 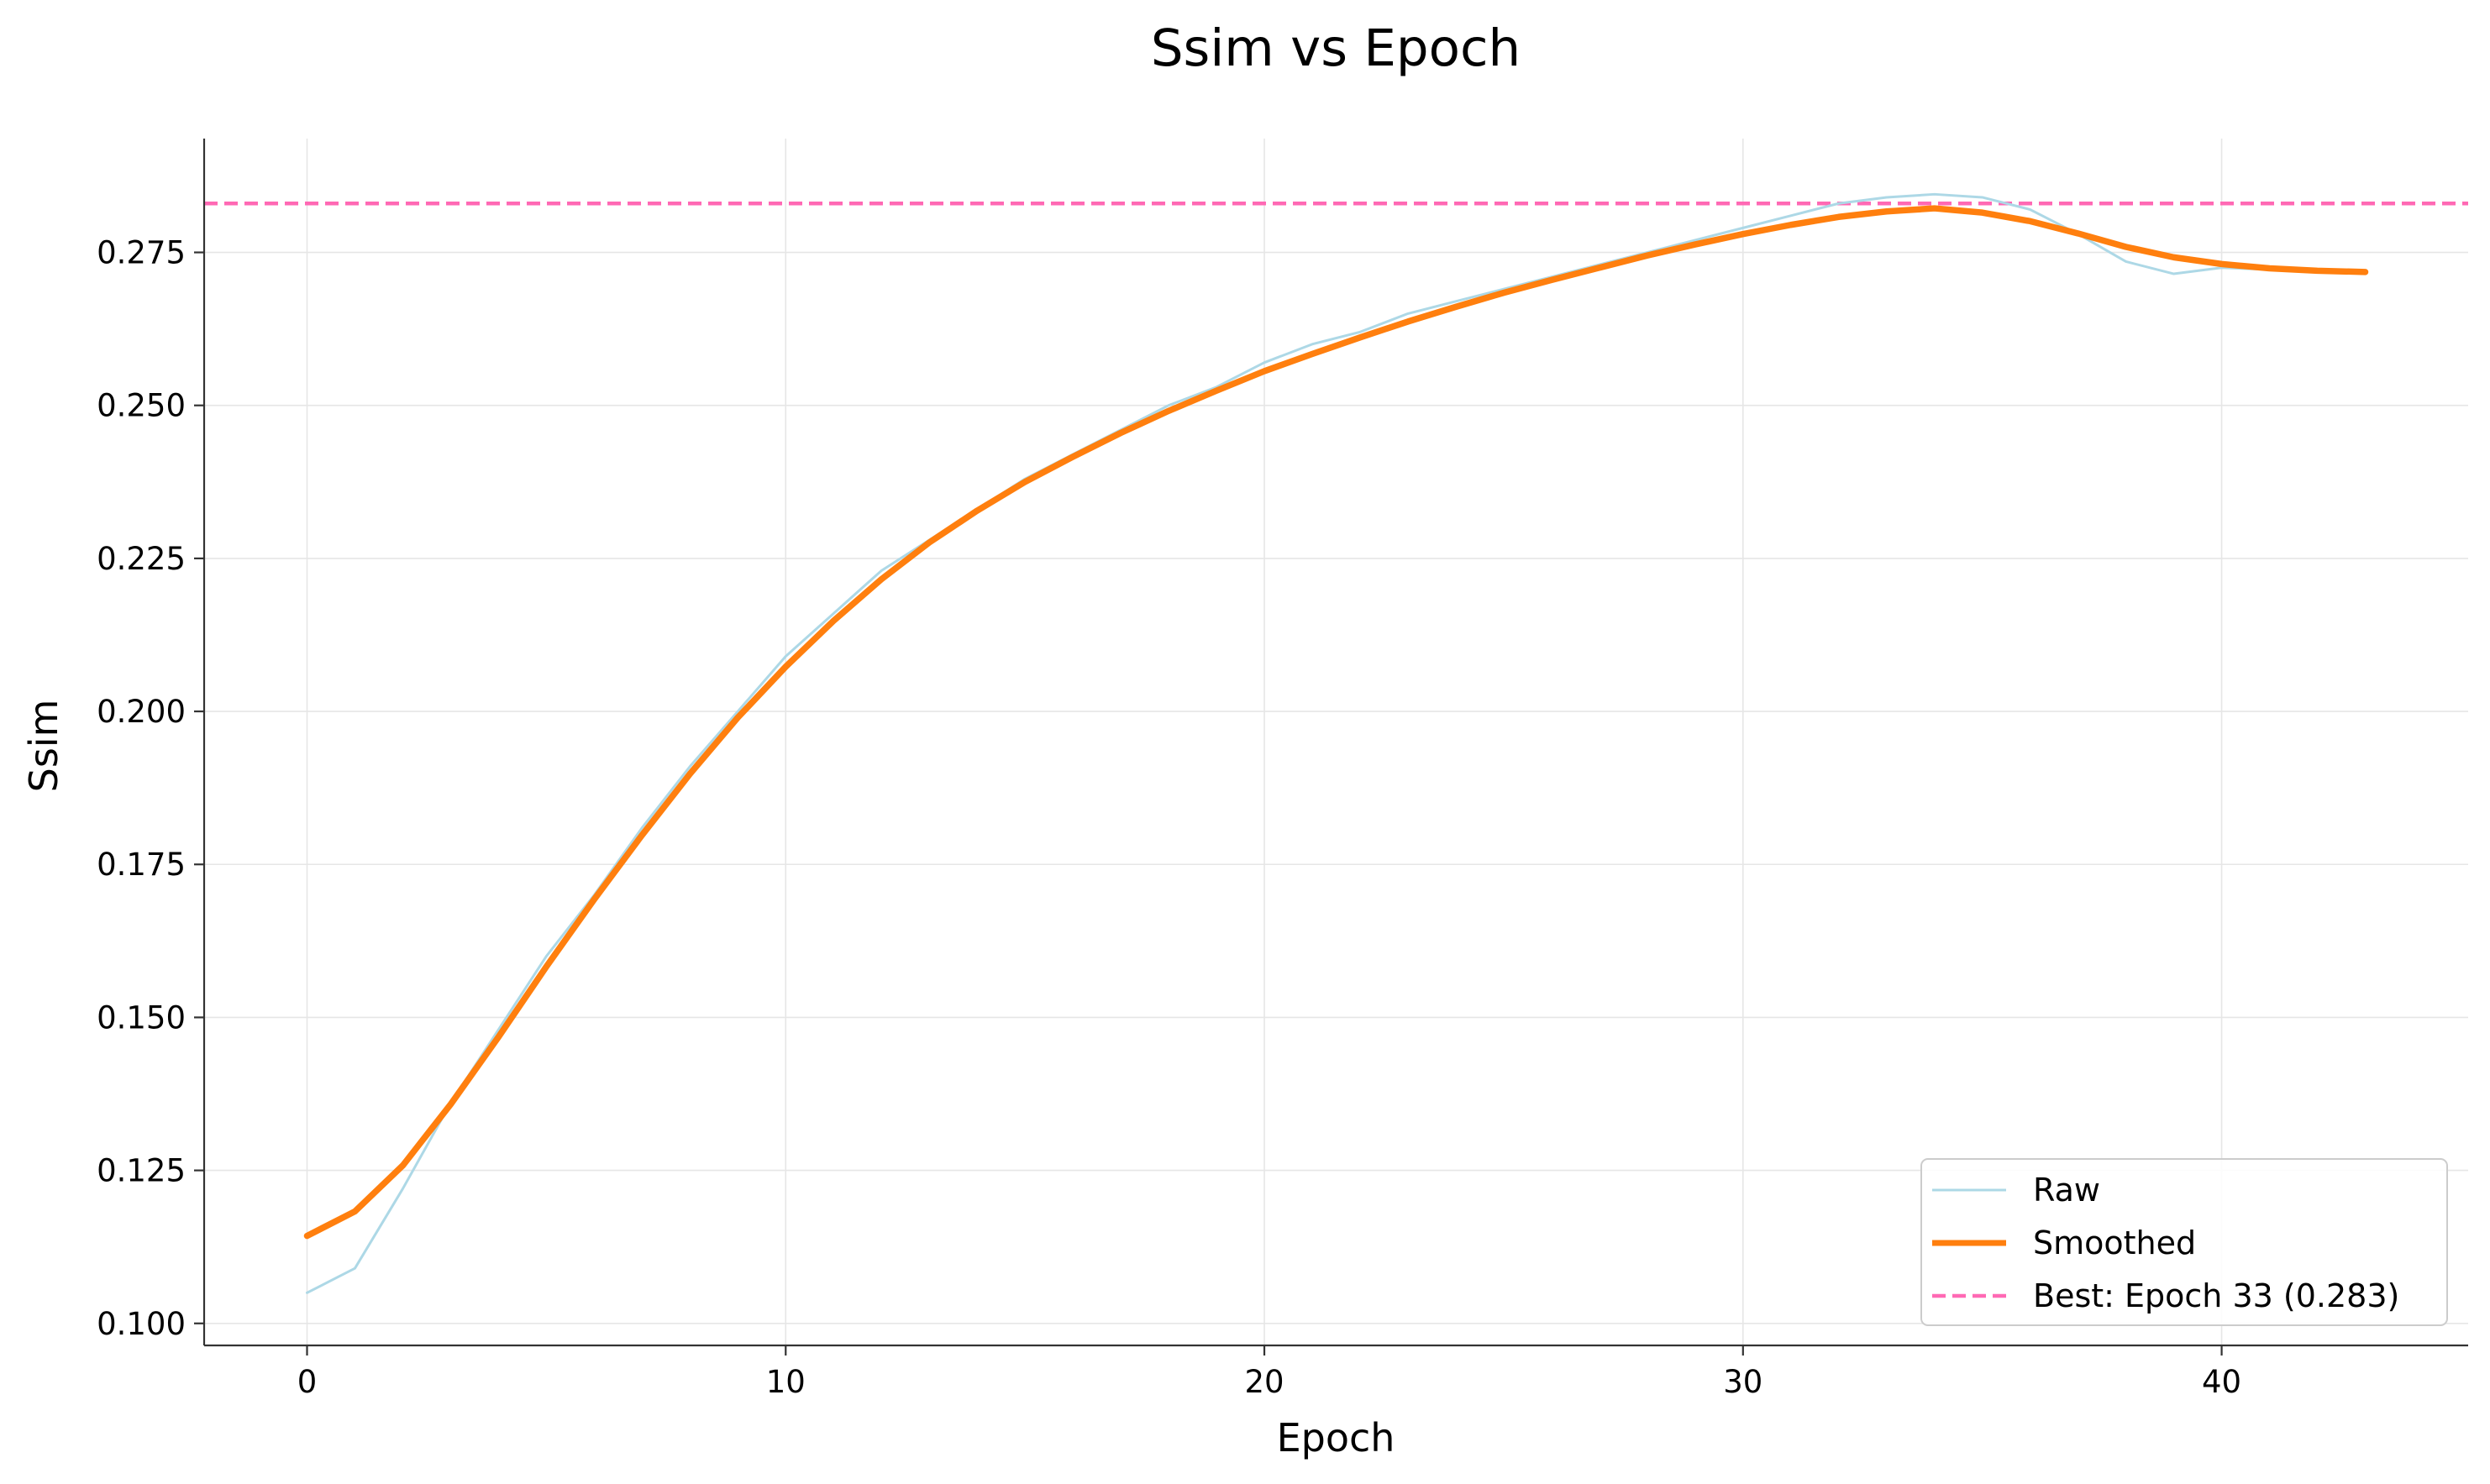 What do you see at coordinates (2221, 1382) in the screenshot?
I see `x-tick-label: 40` at bounding box center [2221, 1382].